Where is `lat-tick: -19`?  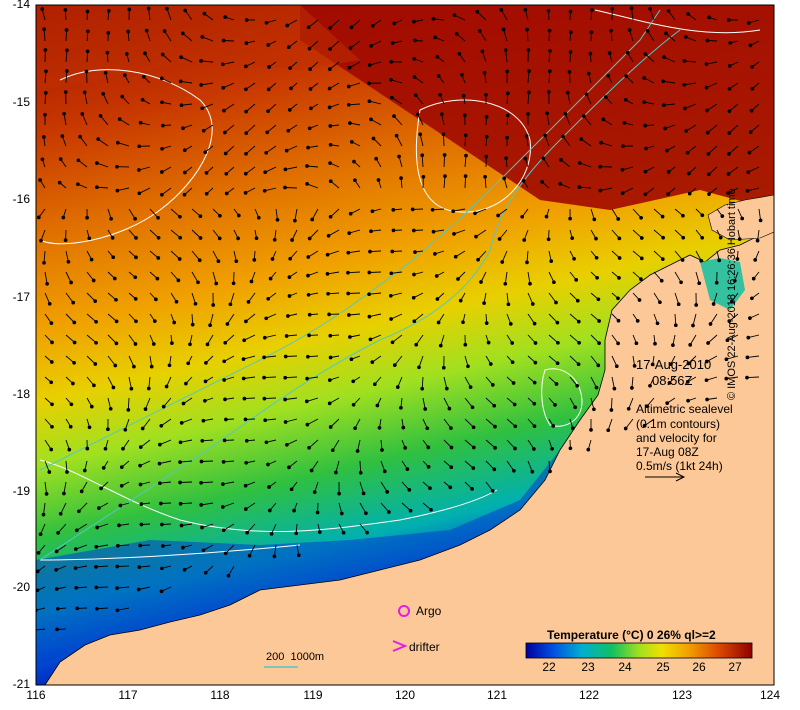 lat-tick: -19 is located at coordinates (21, 491).